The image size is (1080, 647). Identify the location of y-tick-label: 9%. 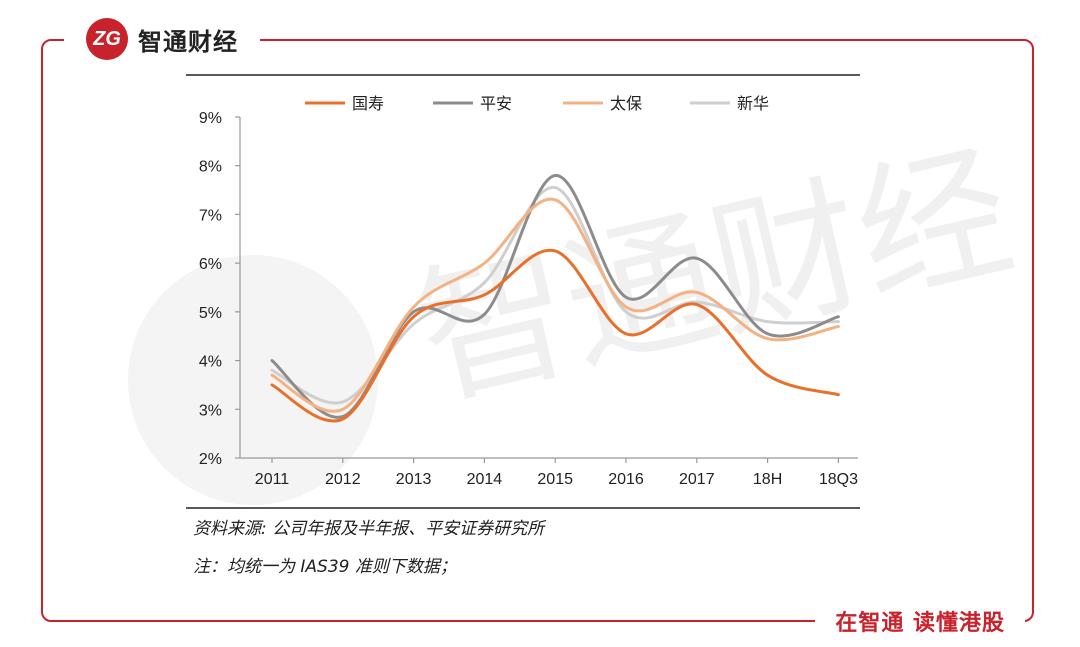
(210, 118).